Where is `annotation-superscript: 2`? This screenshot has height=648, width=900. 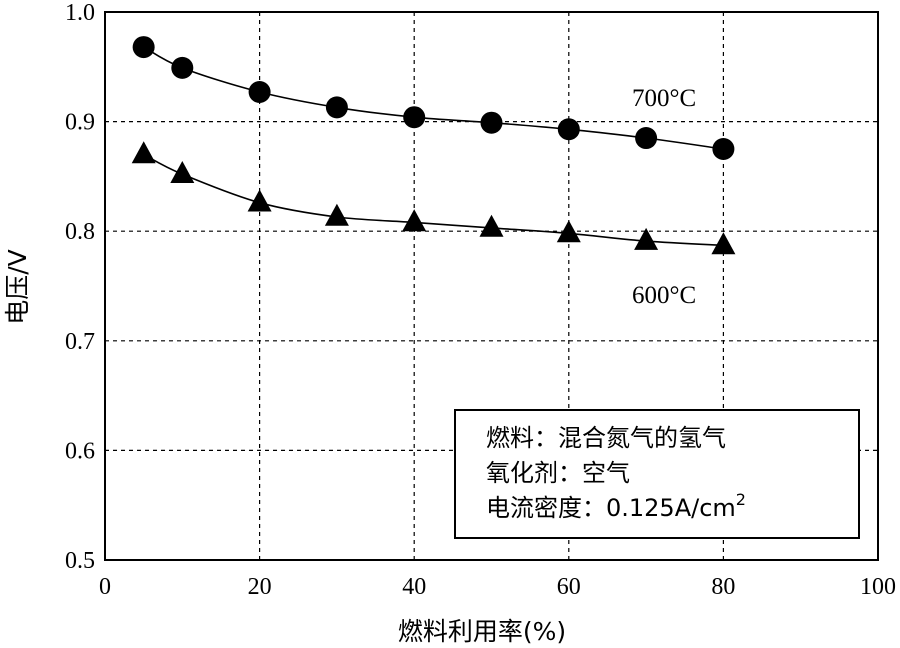 annotation-superscript: 2 is located at coordinates (741, 499).